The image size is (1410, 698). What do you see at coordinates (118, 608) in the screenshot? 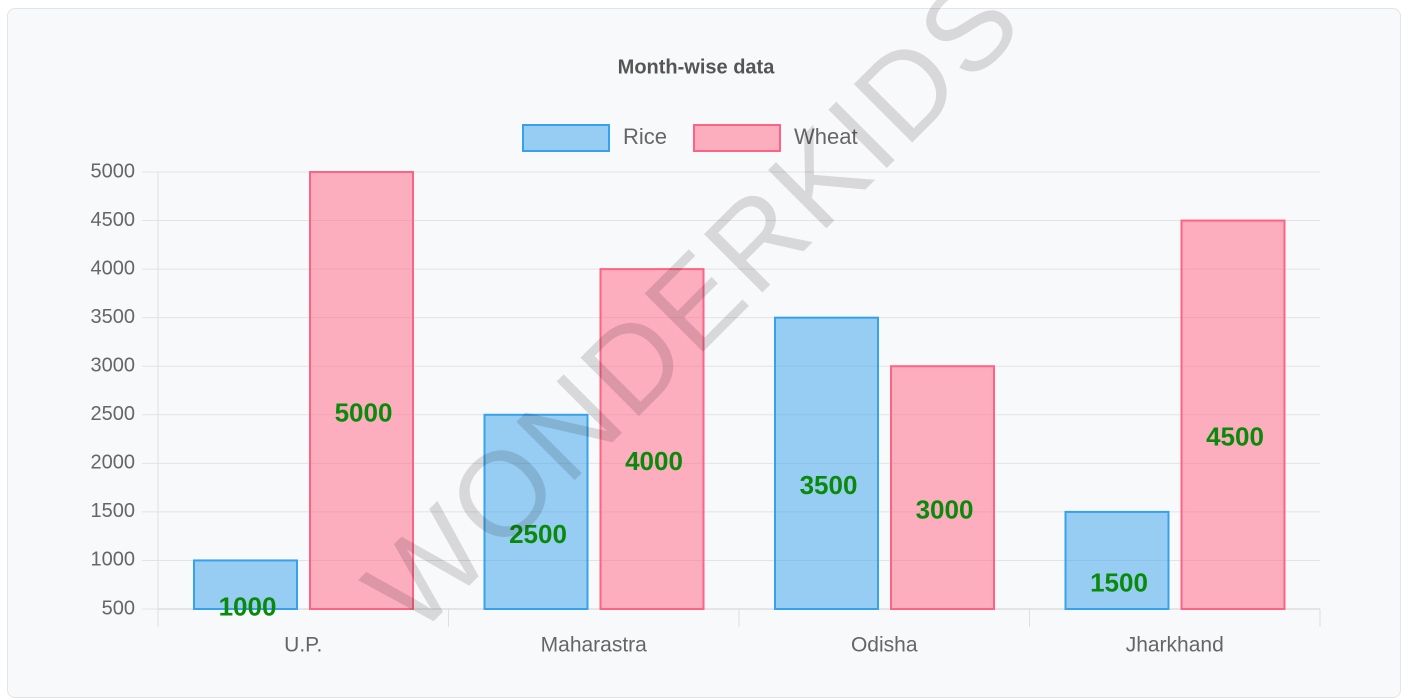
I see `y-tick-label: 500` at bounding box center [118, 608].